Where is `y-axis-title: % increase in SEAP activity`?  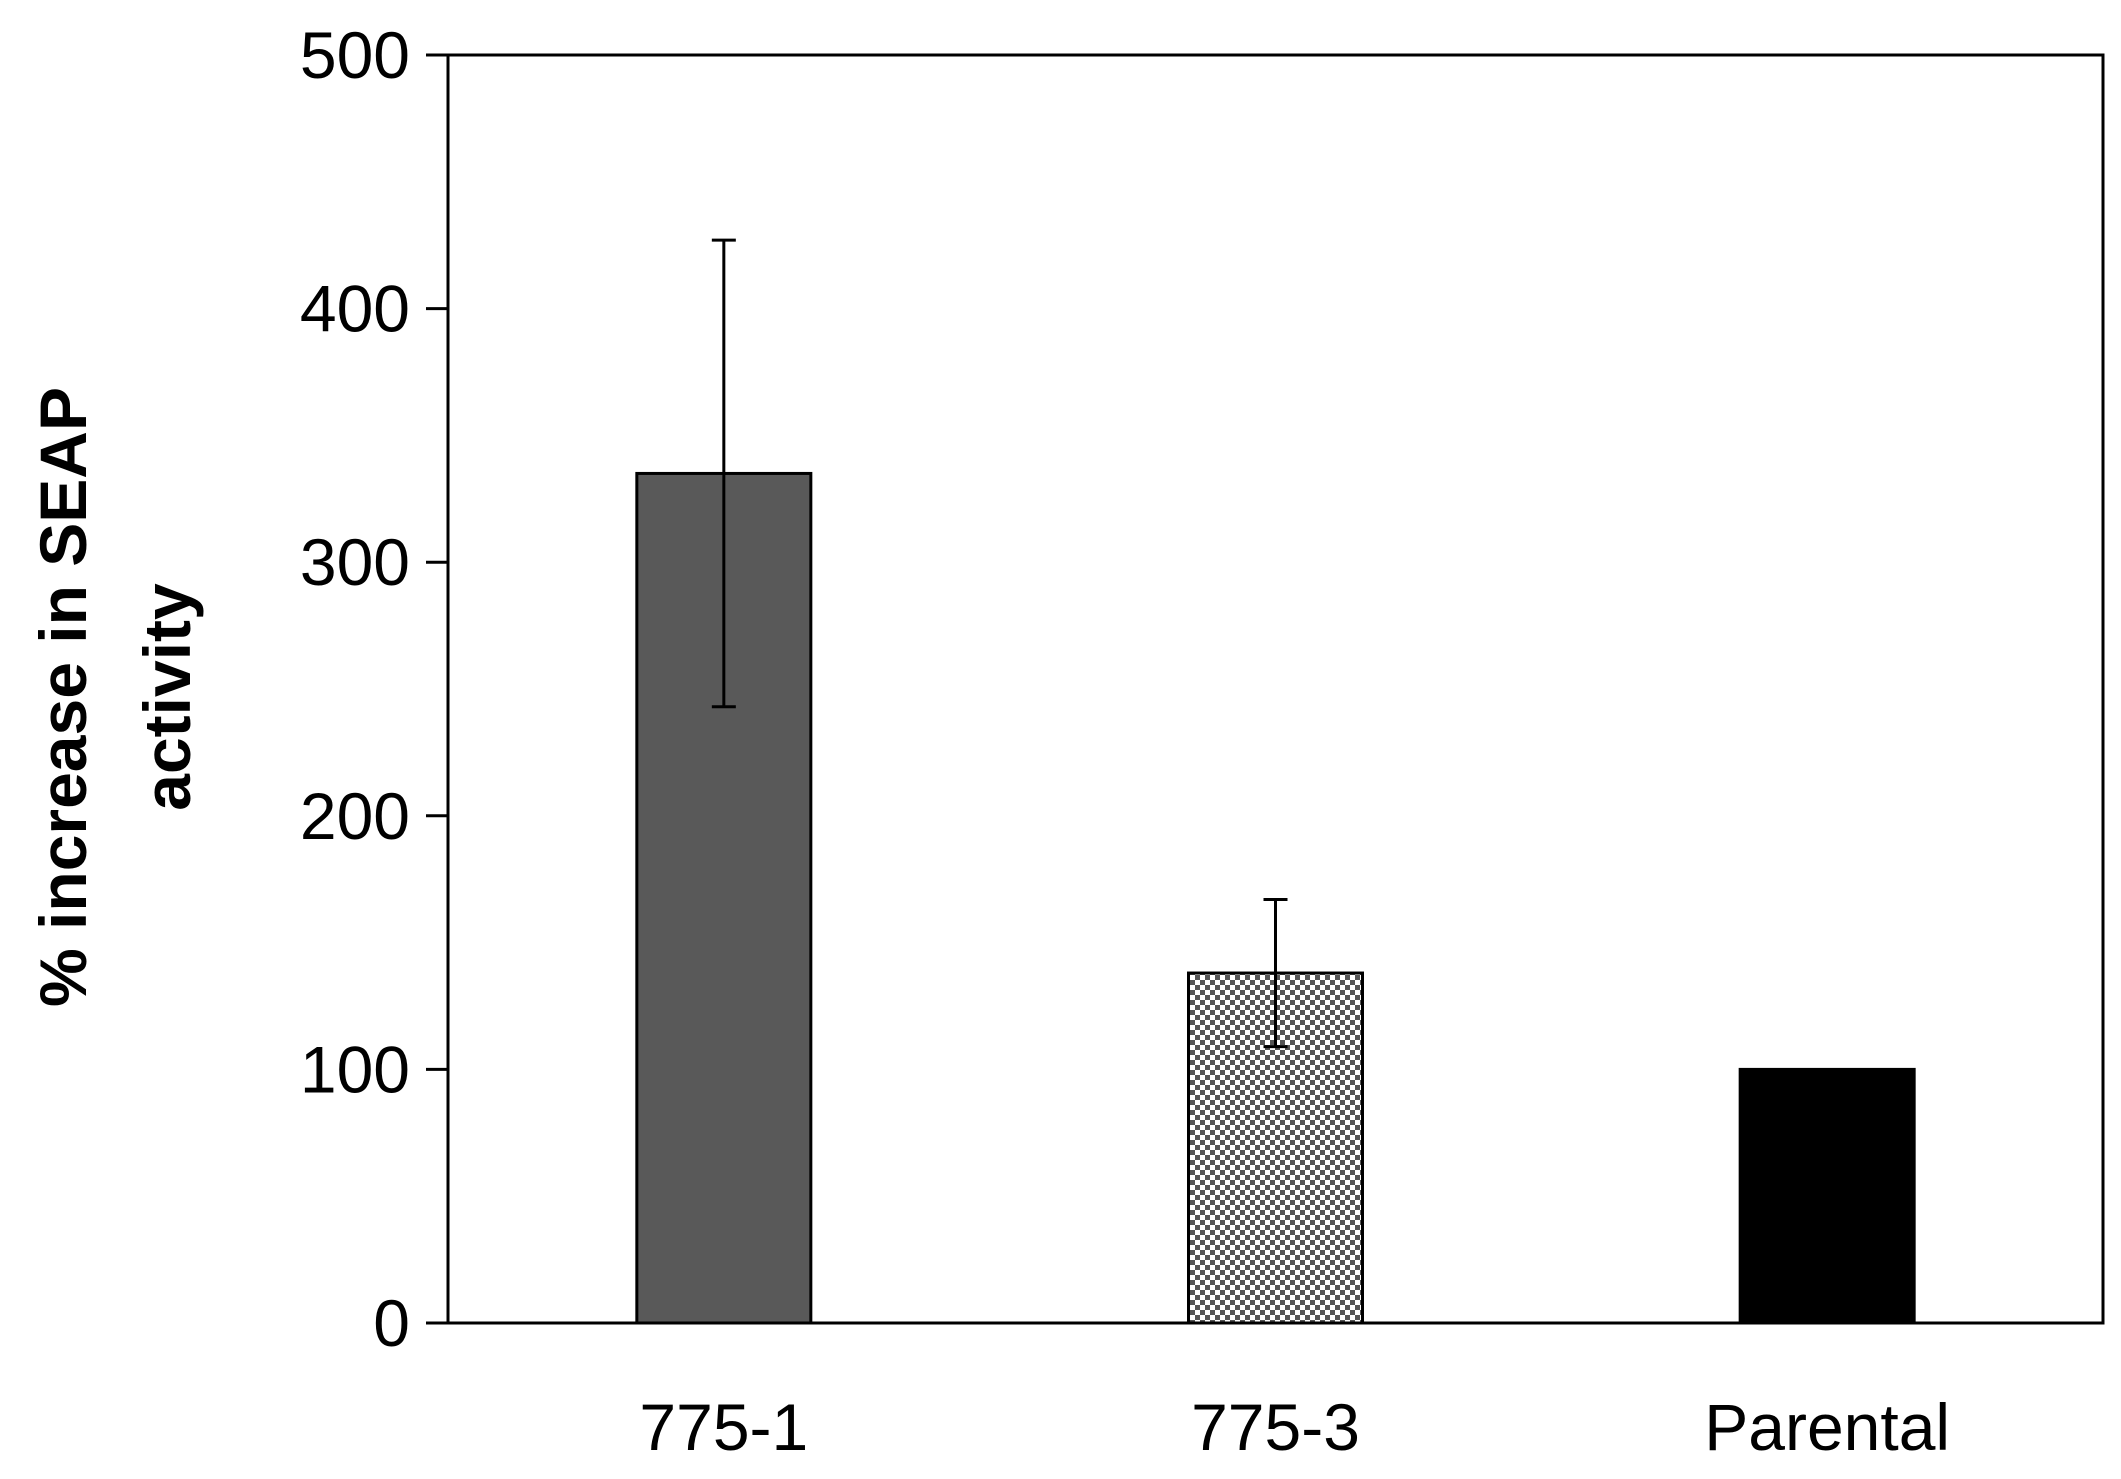 y-axis-title: % increase in SEAP activity is located at coordinates (115, 697).